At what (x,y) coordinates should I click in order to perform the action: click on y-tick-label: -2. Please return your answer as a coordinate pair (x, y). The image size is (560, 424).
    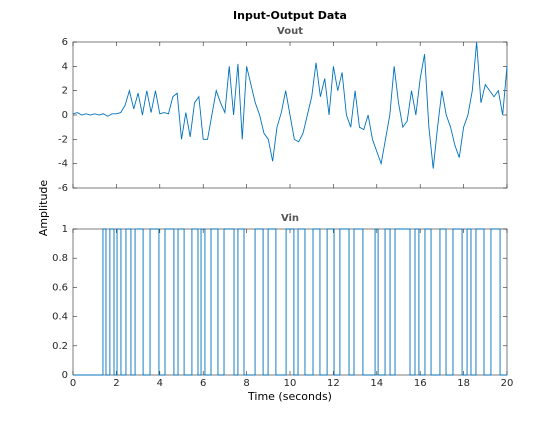
    Looking at the image, I should click on (63, 139).